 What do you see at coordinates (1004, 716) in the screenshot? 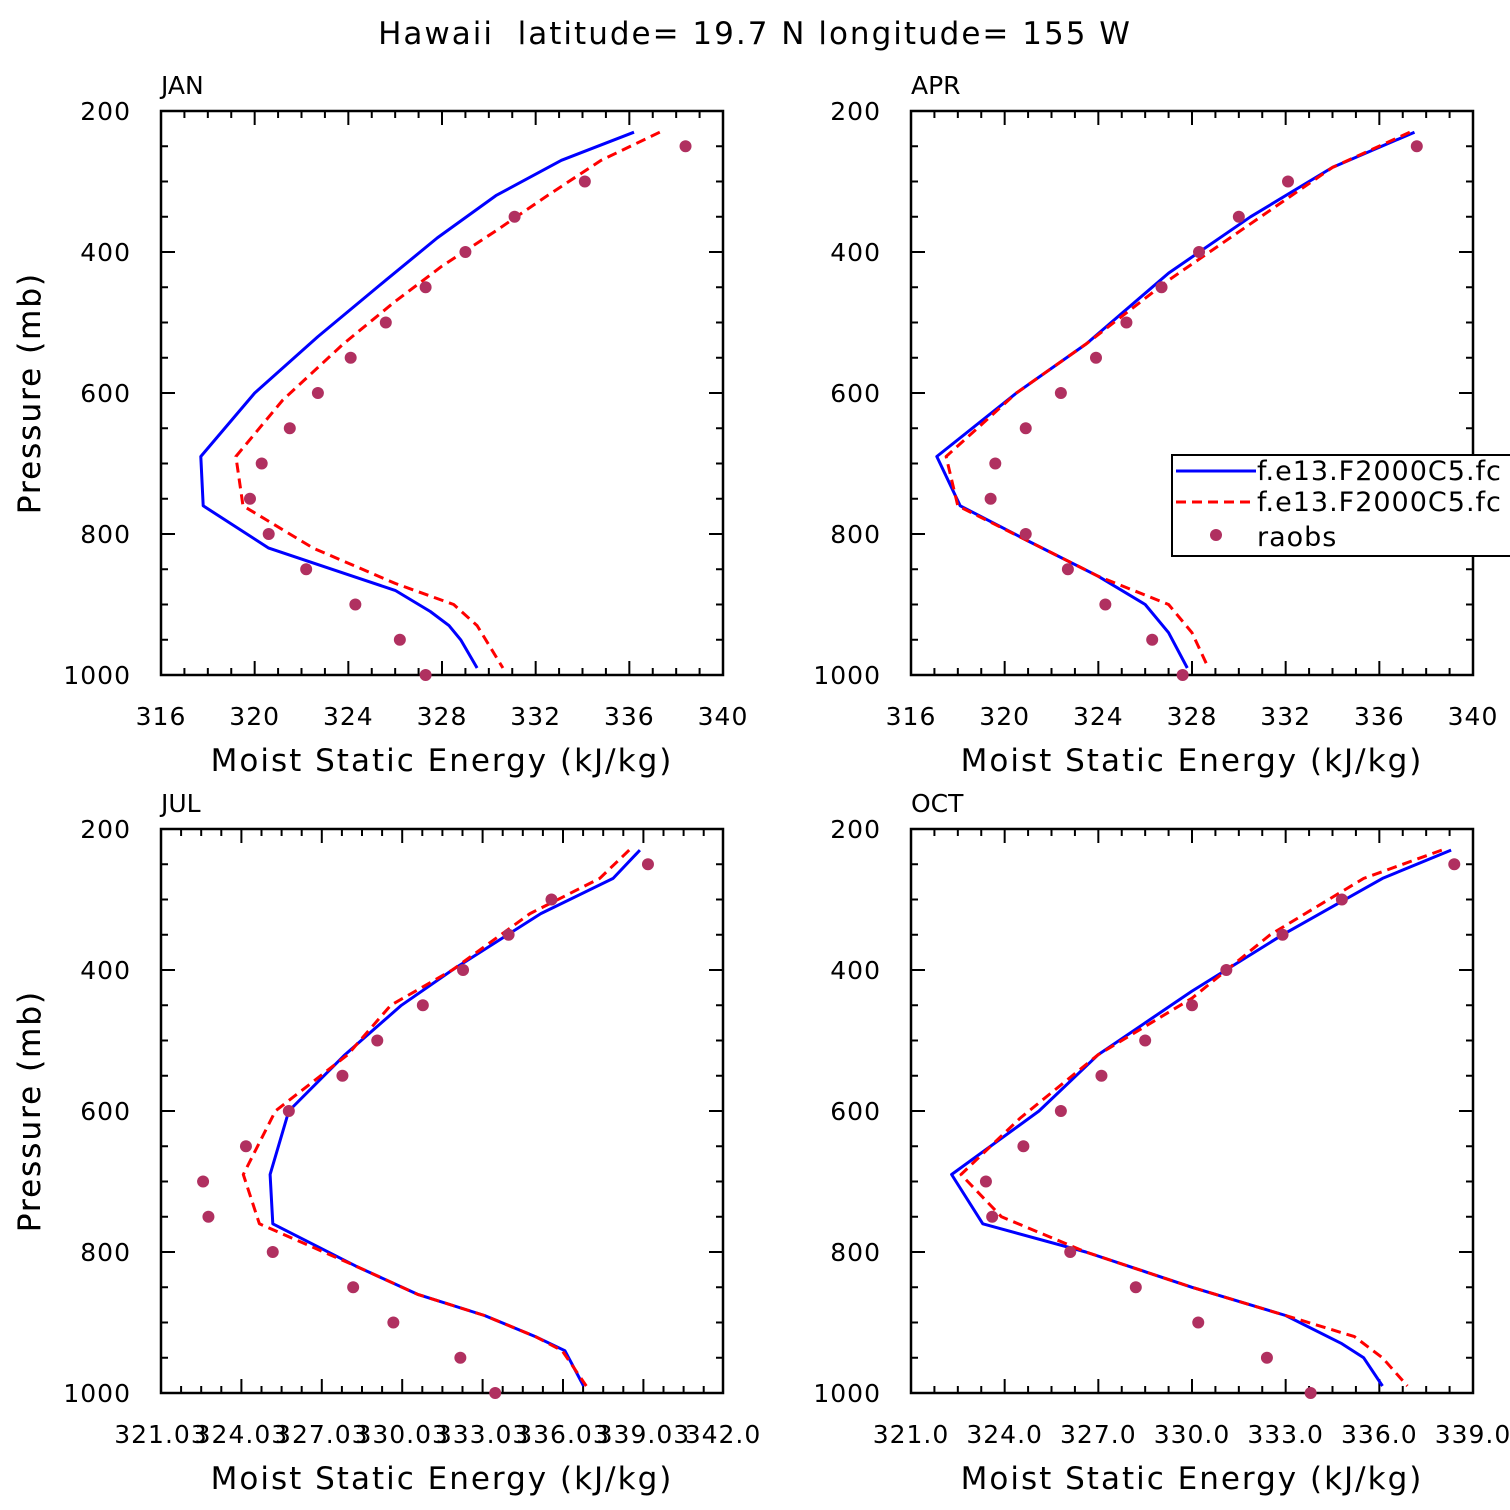
I see `x-tick-label: 320` at bounding box center [1004, 716].